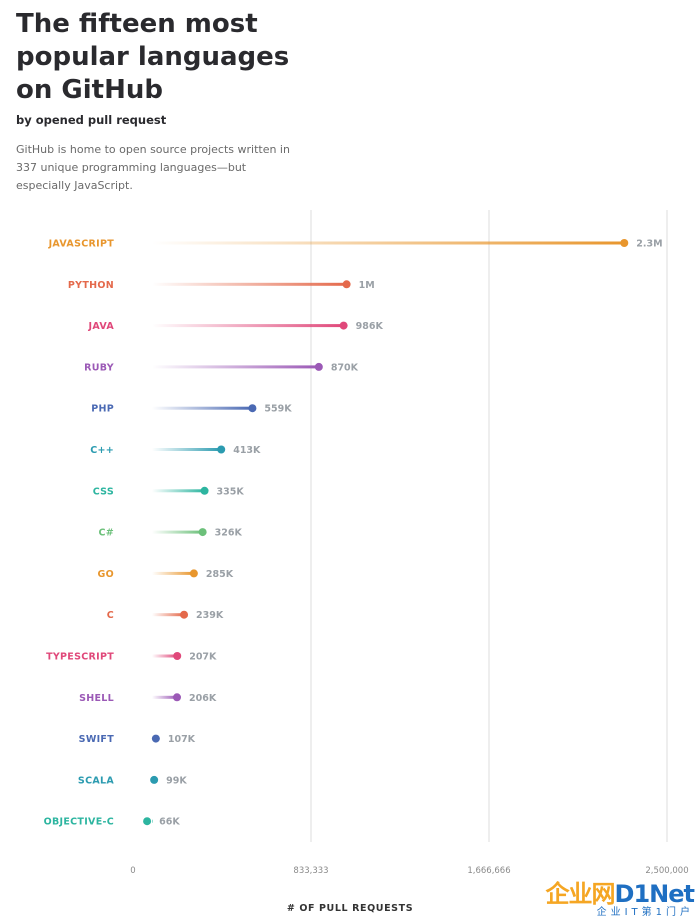  What do you see at coordinates (666, 871) in the screenshot?
I see `x-tick-label: 2,500,000` at bounding box center [666, 871].